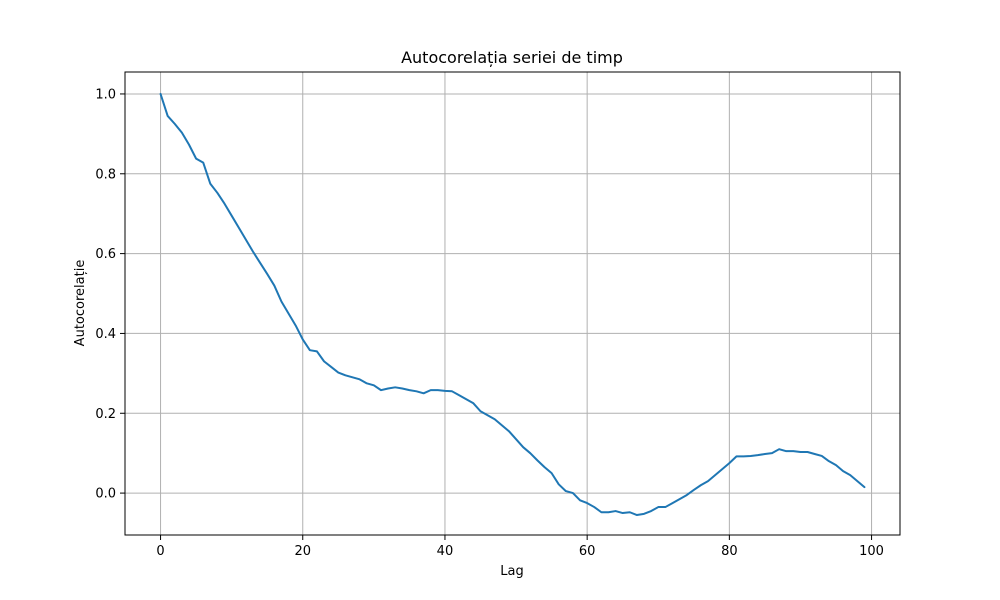 The height and width of the screenshot is (600, 1000). I want to click on y-tick-label: 1.0, so click(105, 94).